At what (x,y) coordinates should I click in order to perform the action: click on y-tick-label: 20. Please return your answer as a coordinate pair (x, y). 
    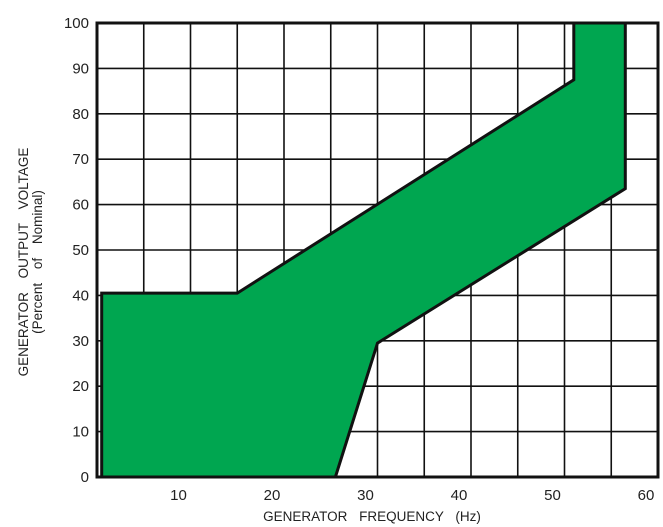
    Looking at the image, I should click on (80, 386).